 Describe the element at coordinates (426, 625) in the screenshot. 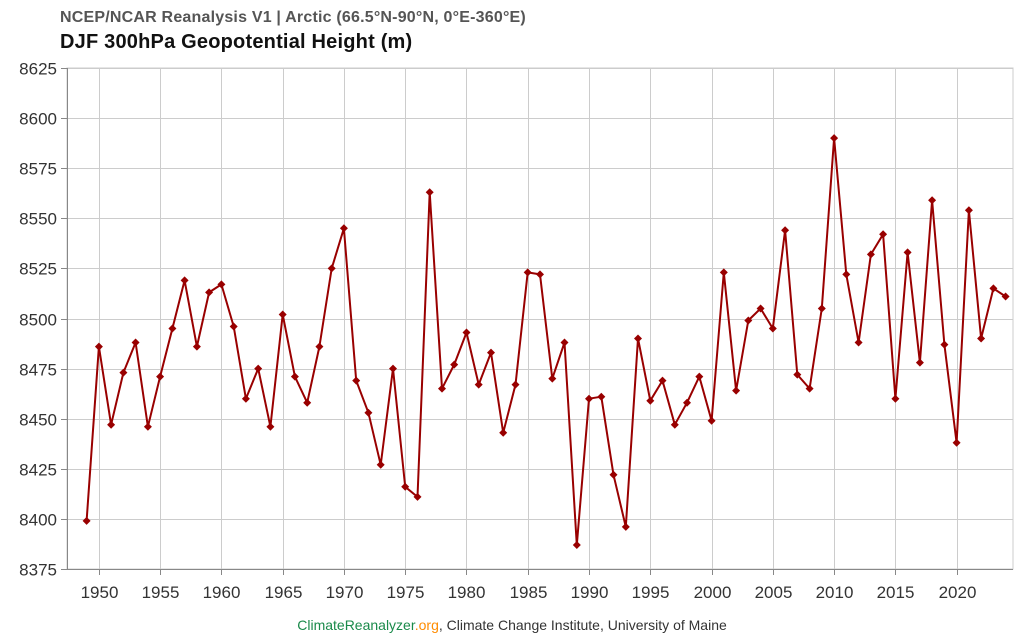

I see `footer-brand-domain: .org` at that location.